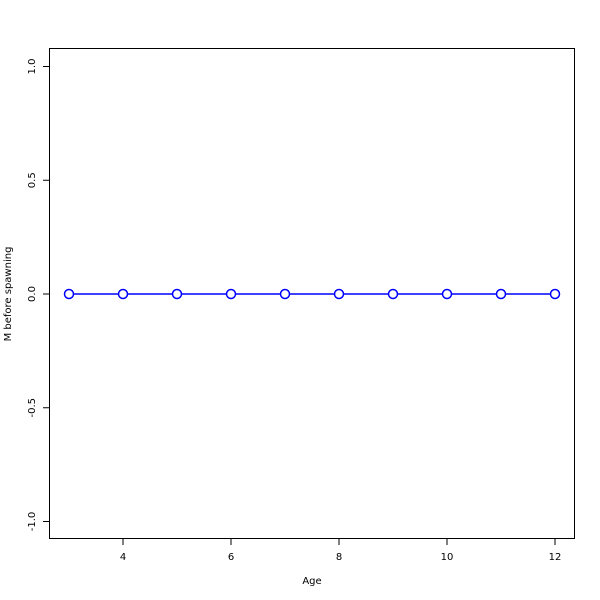  What do you see at coordinates (311, 581) in the screenshot?
I see `x-axis-label: Age` at bounding box center [311, 581].